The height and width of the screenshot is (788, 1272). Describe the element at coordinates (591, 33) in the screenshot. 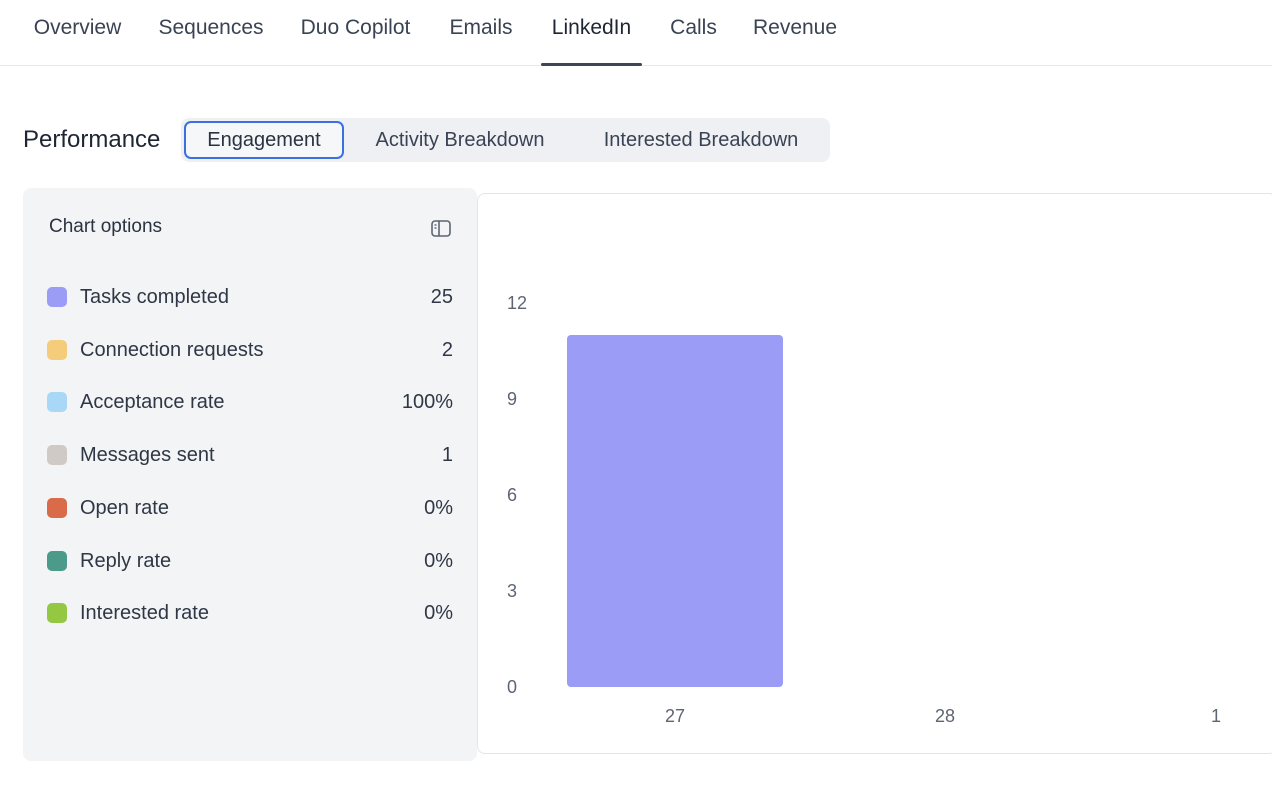

I see `tab-linkedin: LinkedIn` at that location.